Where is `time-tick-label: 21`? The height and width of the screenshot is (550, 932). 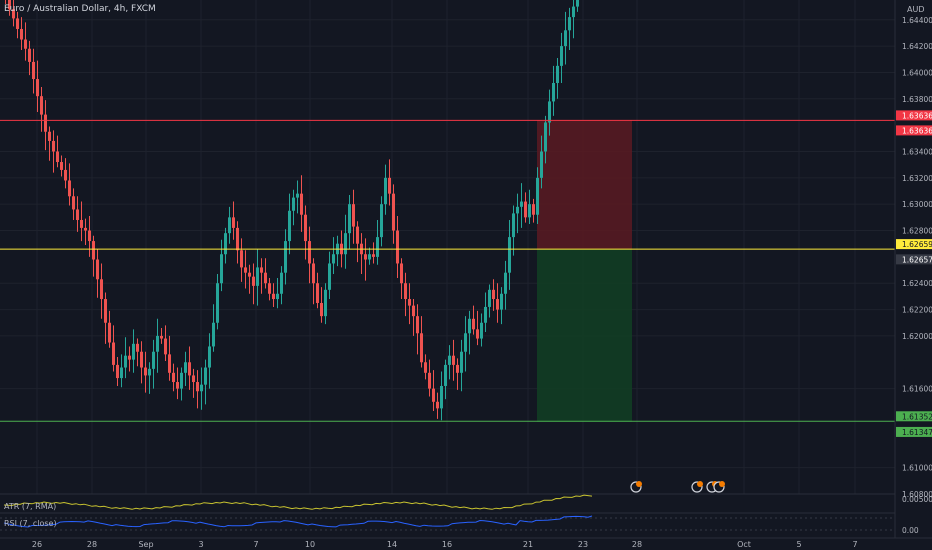 time-tick-label: 21 is located at coordinates (528, 544).